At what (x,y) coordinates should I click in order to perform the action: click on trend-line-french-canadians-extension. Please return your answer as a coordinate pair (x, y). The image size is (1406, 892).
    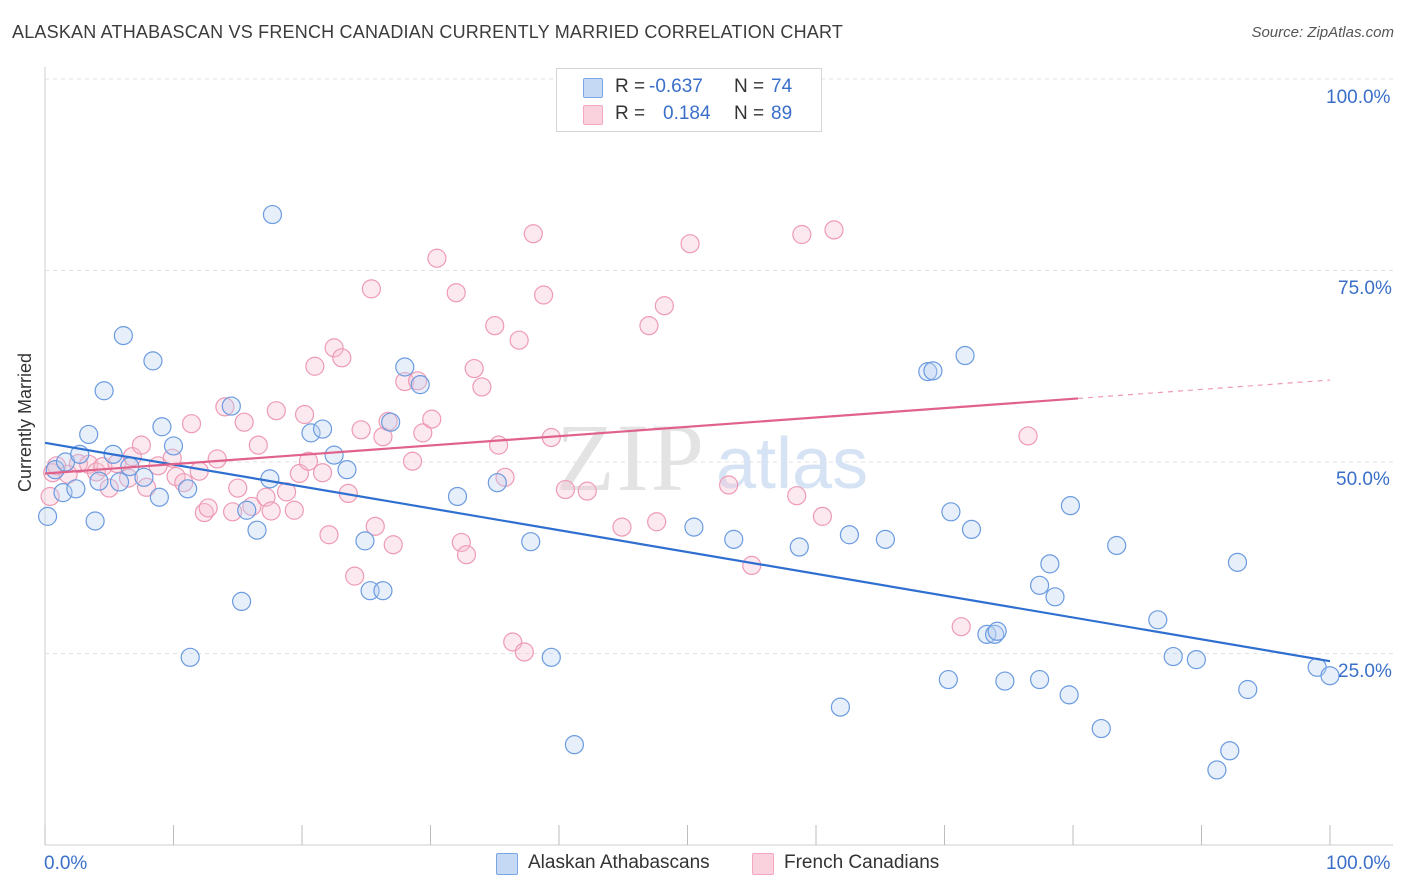
    Looking at the image, I should click on (1204, 389).